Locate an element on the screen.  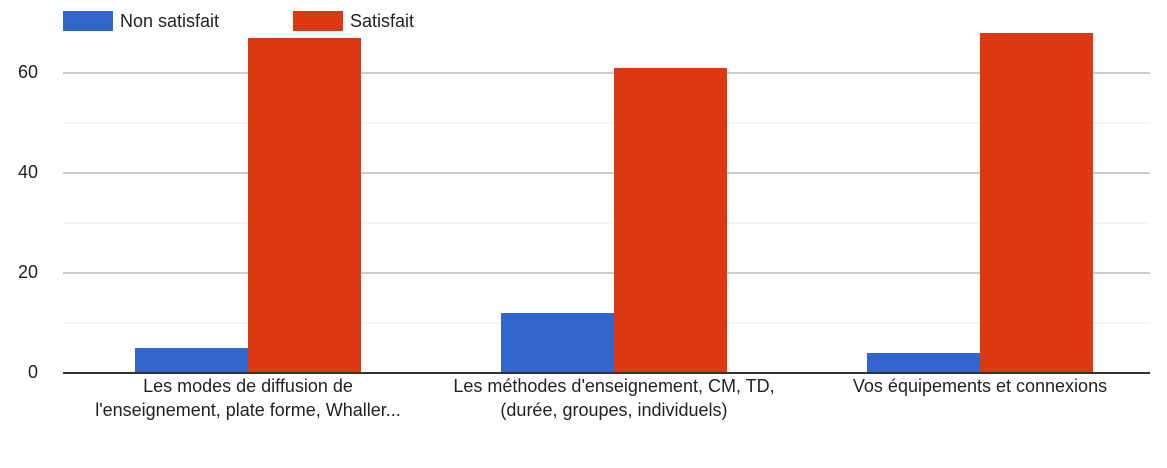
y-tick-label: 0 is located at coordinates (33, 372).